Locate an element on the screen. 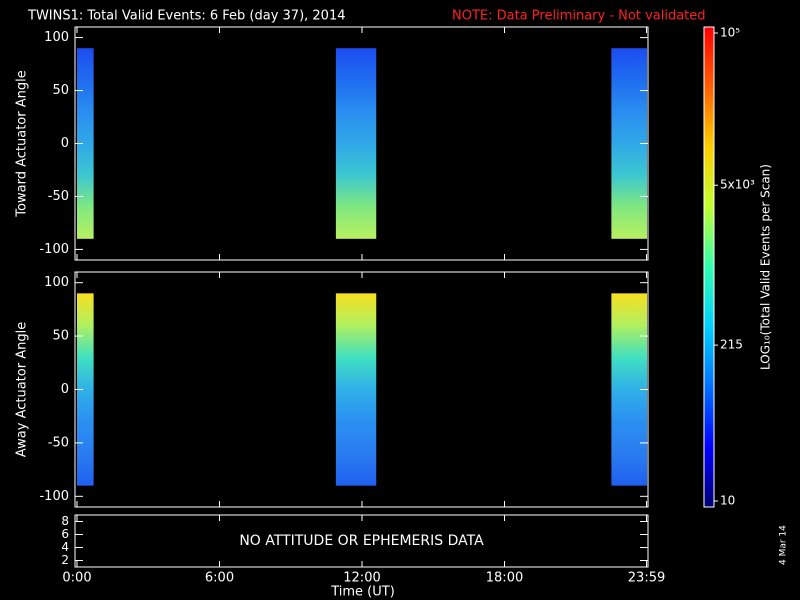 This screenshot has height=600, width=800. y-tick-label: 6 is located at coordinates (65, 534).